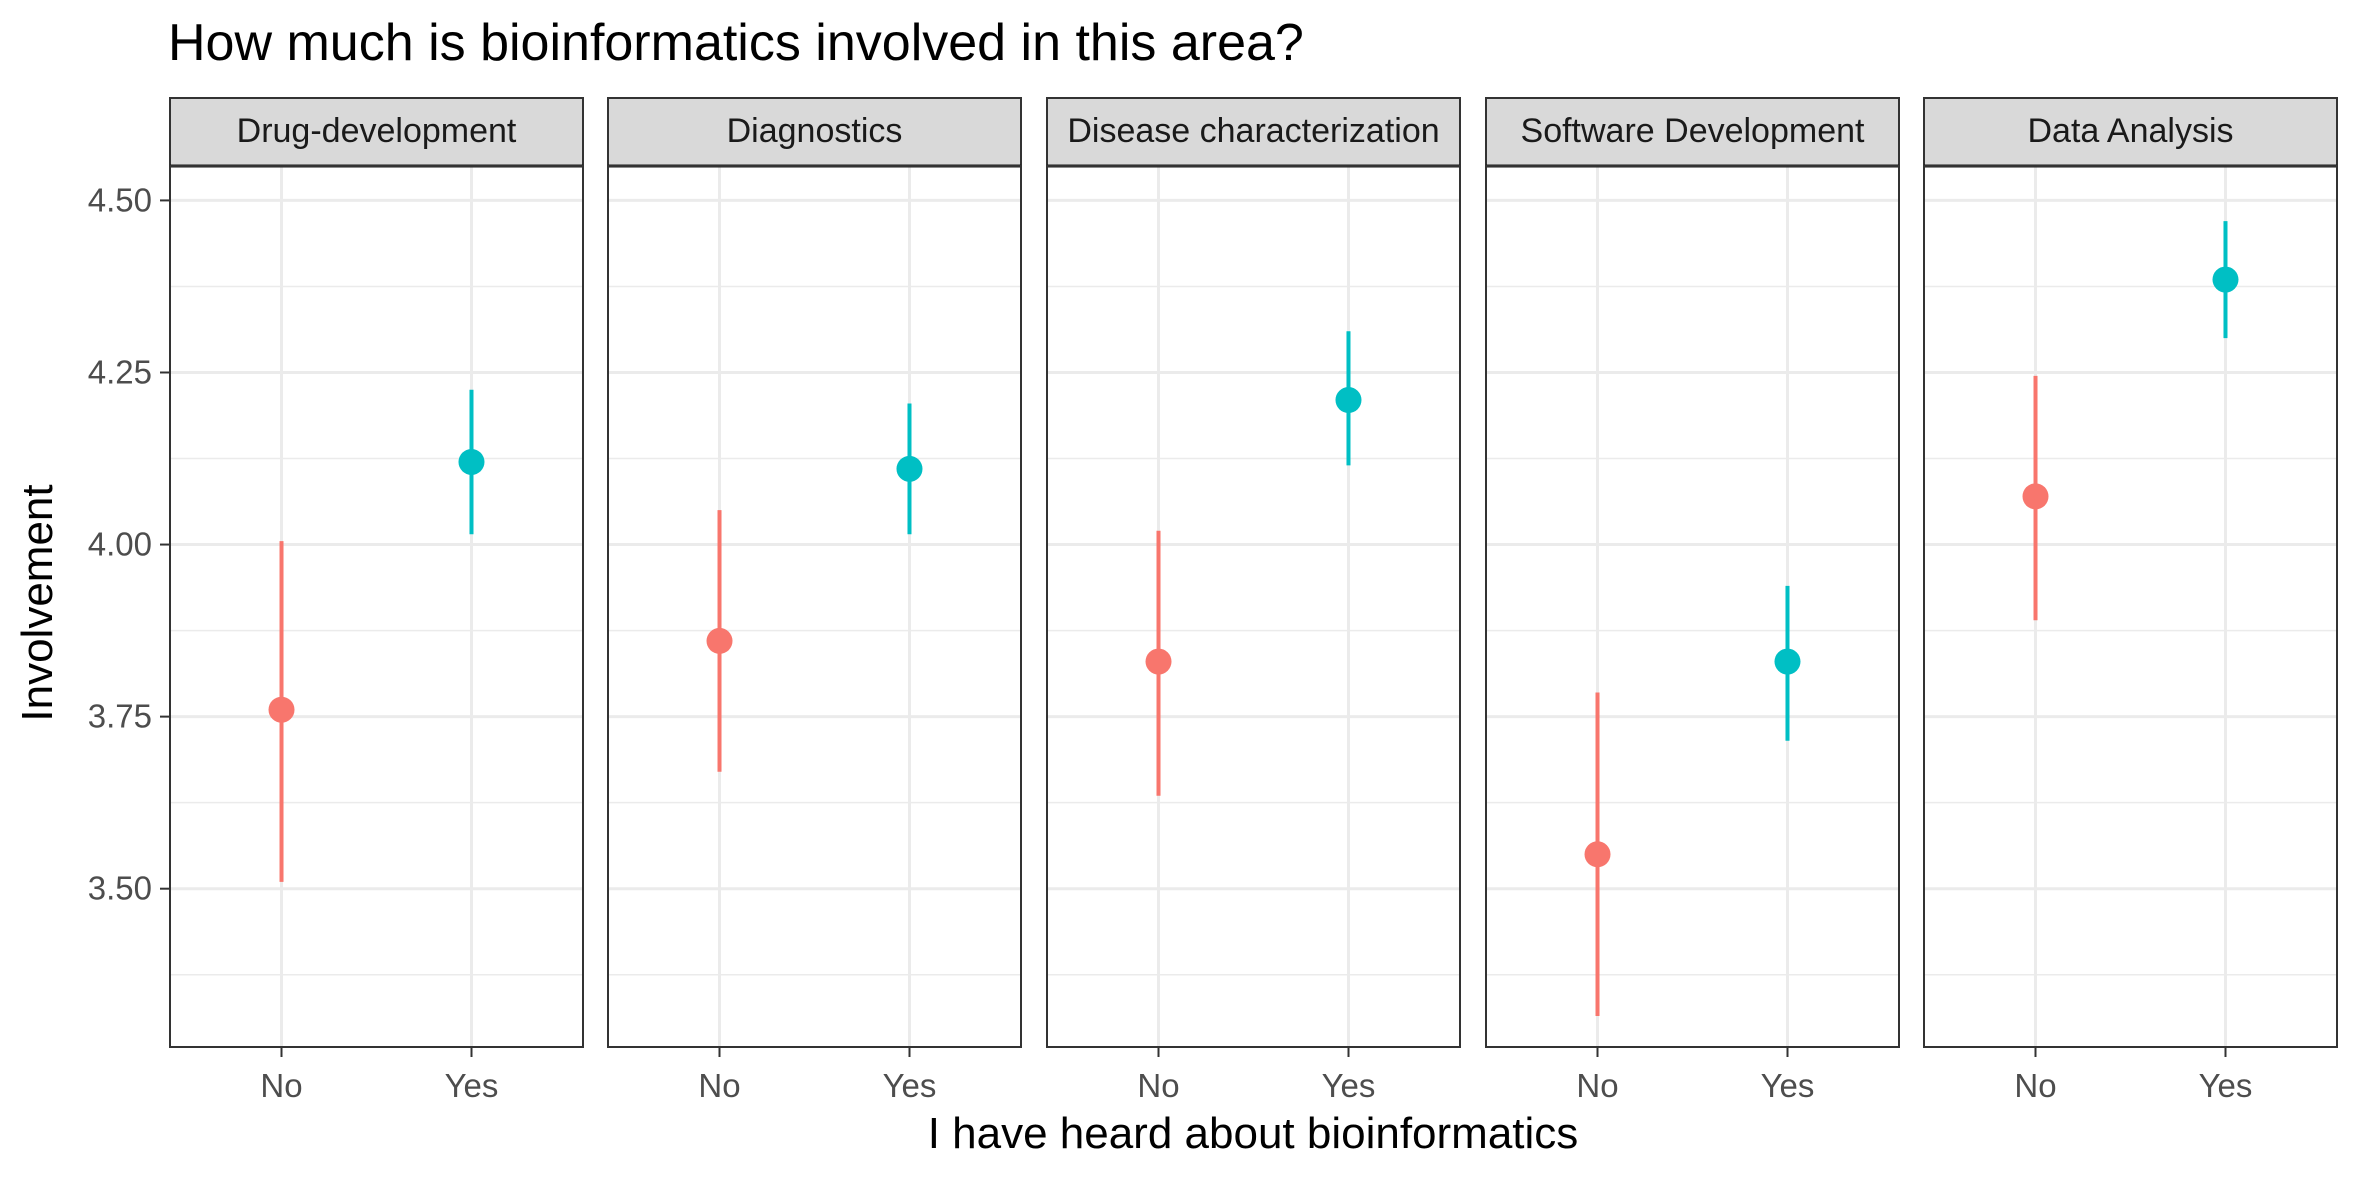  Describe the element at coordinates (120, 199) in the screenshot. I see `y-tick-label: 4.50` at that location.